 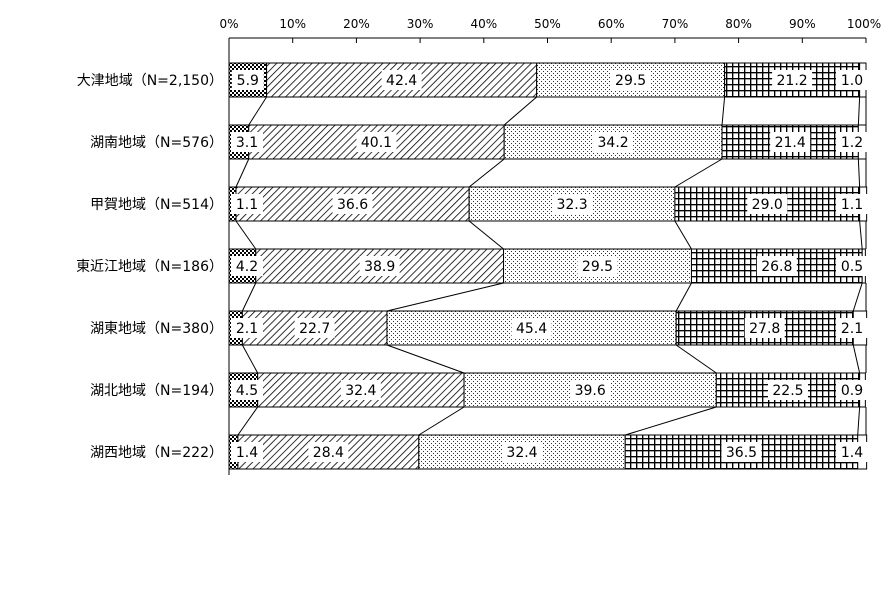 I want to click on category-label: 湖西地域（N=222）, so click(x=156, y=453).